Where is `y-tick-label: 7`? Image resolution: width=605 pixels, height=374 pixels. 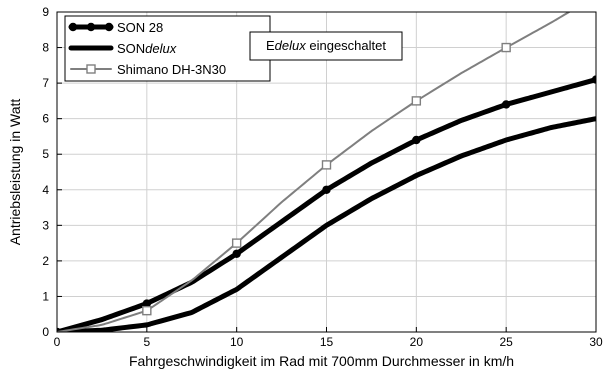
y-tick-label: 7 is located at coordinates (45, 83).